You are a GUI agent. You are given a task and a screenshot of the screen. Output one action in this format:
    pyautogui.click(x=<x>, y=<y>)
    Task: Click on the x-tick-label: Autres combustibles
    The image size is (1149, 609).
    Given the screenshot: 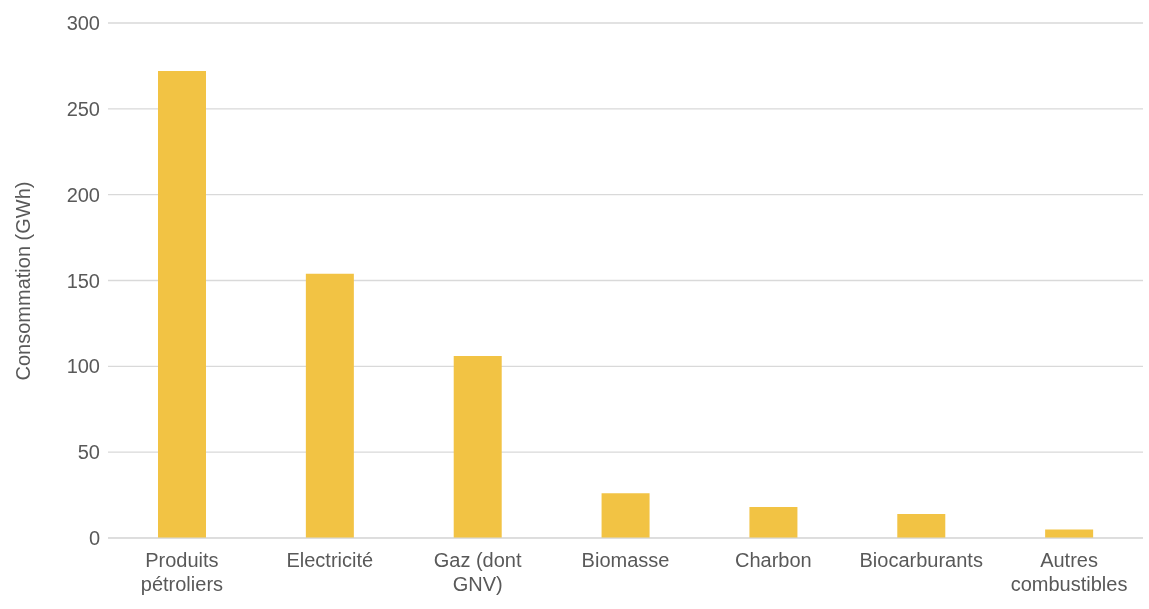 What is the action you would take?
    pyautogui.click(x=1069, y=572)
    